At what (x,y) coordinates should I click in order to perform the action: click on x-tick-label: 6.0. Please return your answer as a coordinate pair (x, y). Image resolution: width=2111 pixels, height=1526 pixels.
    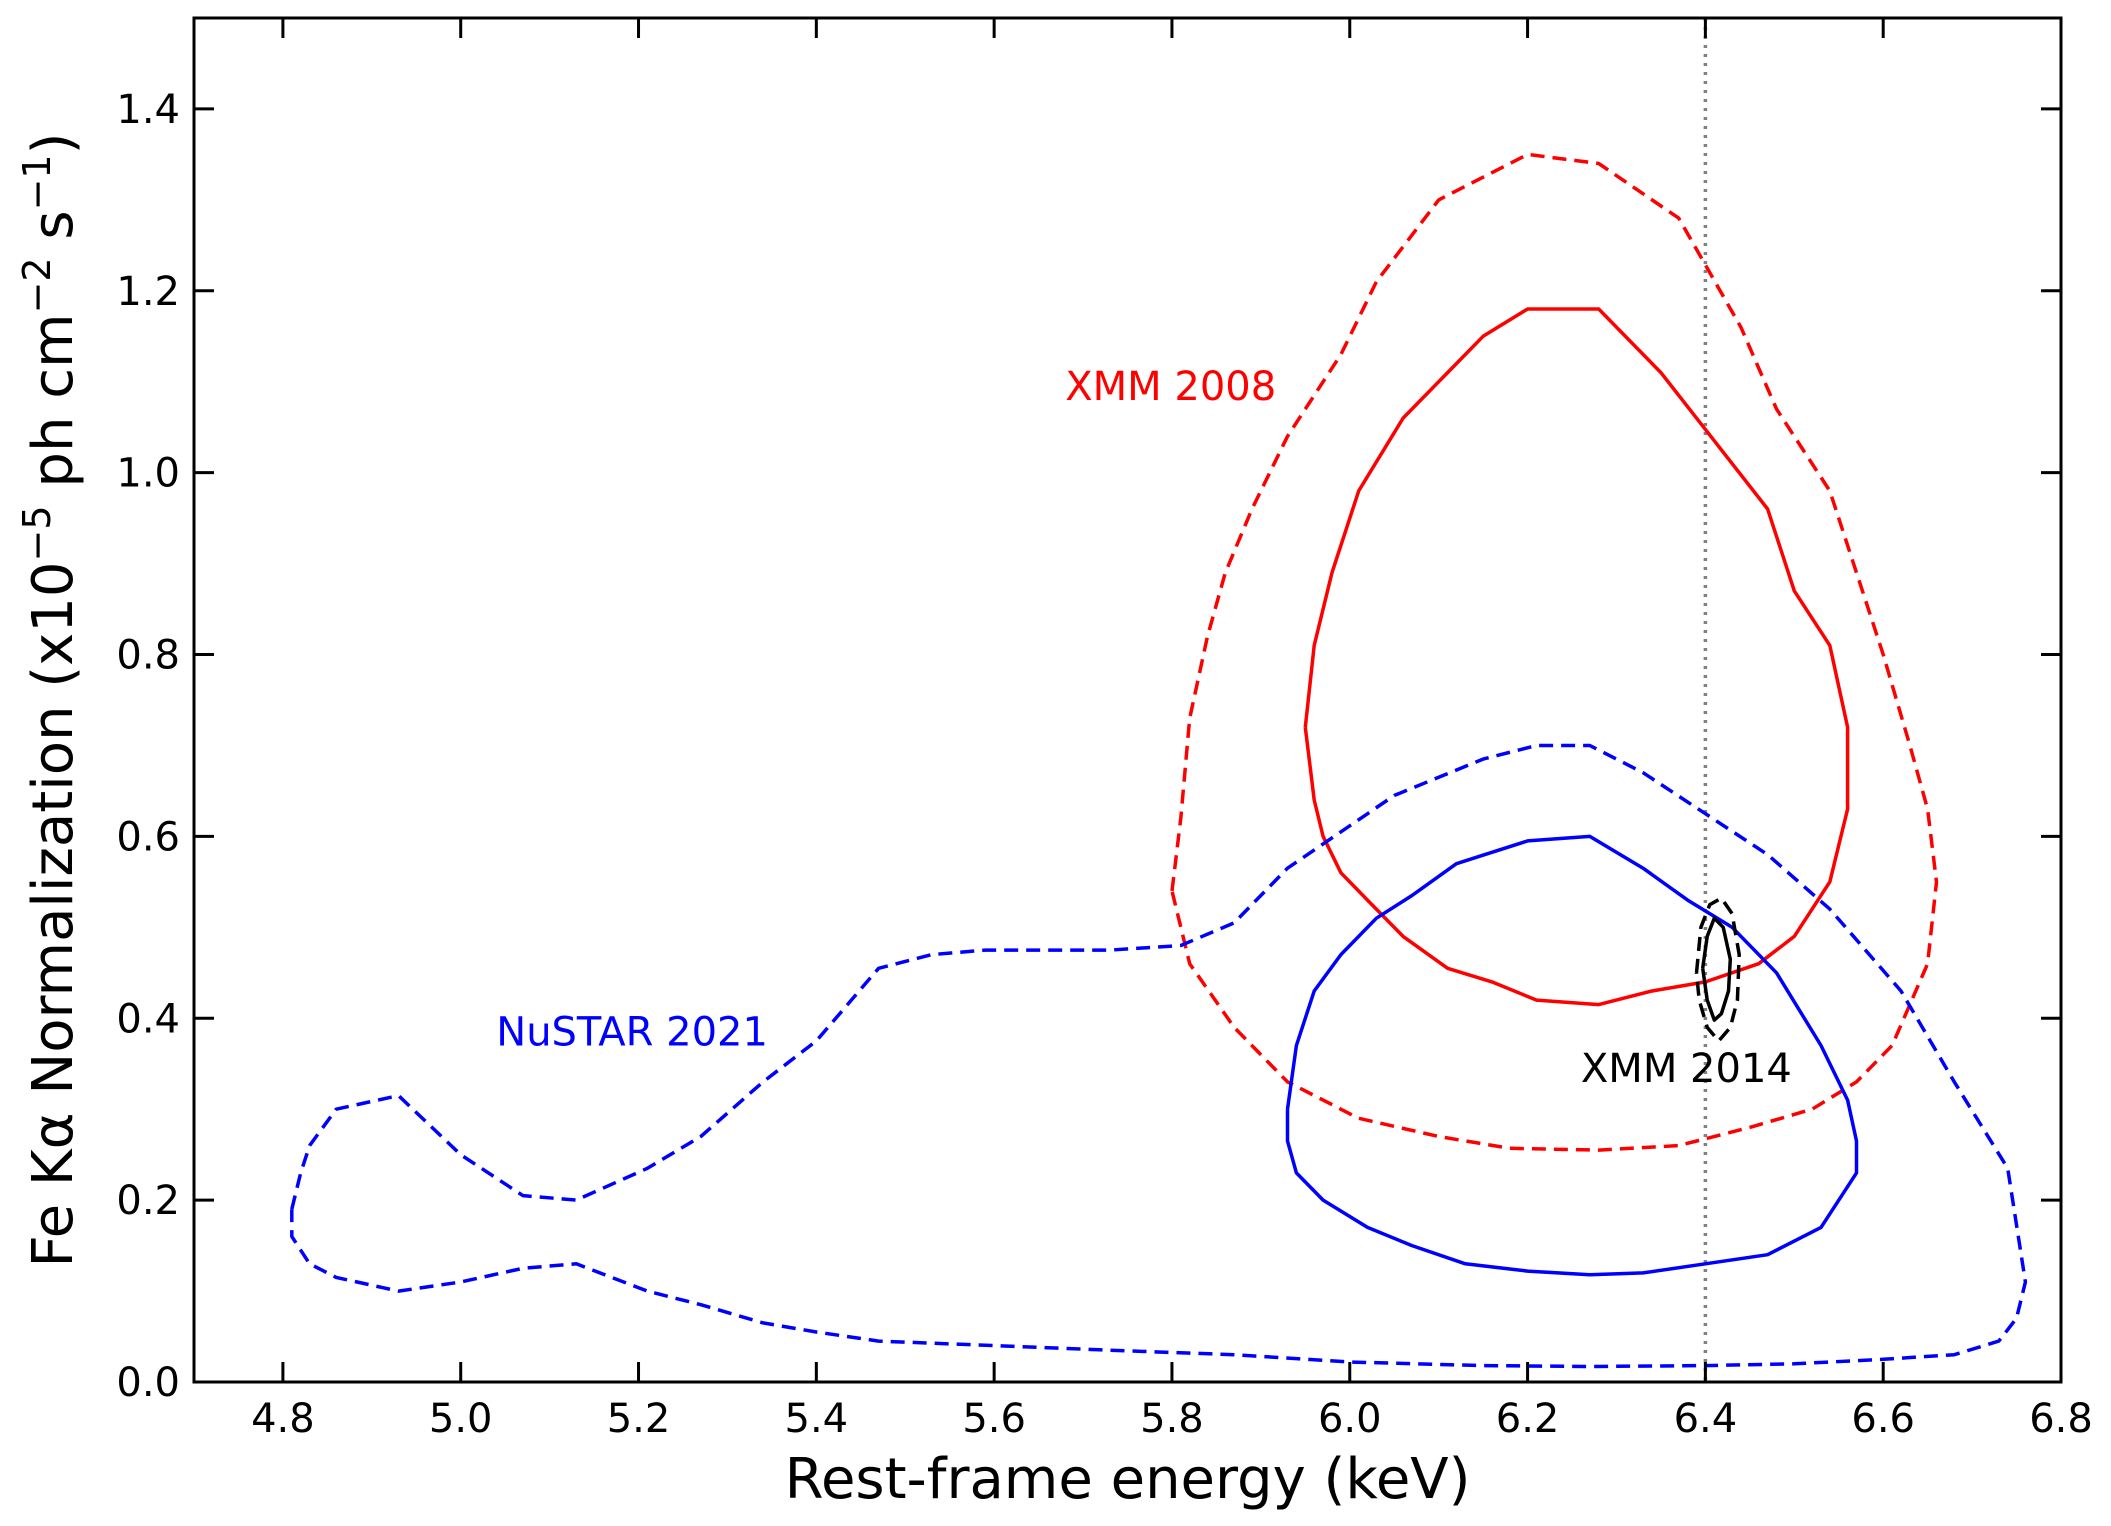
    Looking at the image, I should click on (1350, 1419).